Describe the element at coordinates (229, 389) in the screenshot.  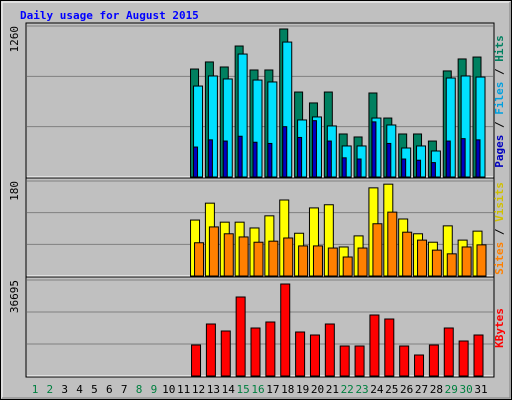
I see `x-tick-label: 14` at that location.